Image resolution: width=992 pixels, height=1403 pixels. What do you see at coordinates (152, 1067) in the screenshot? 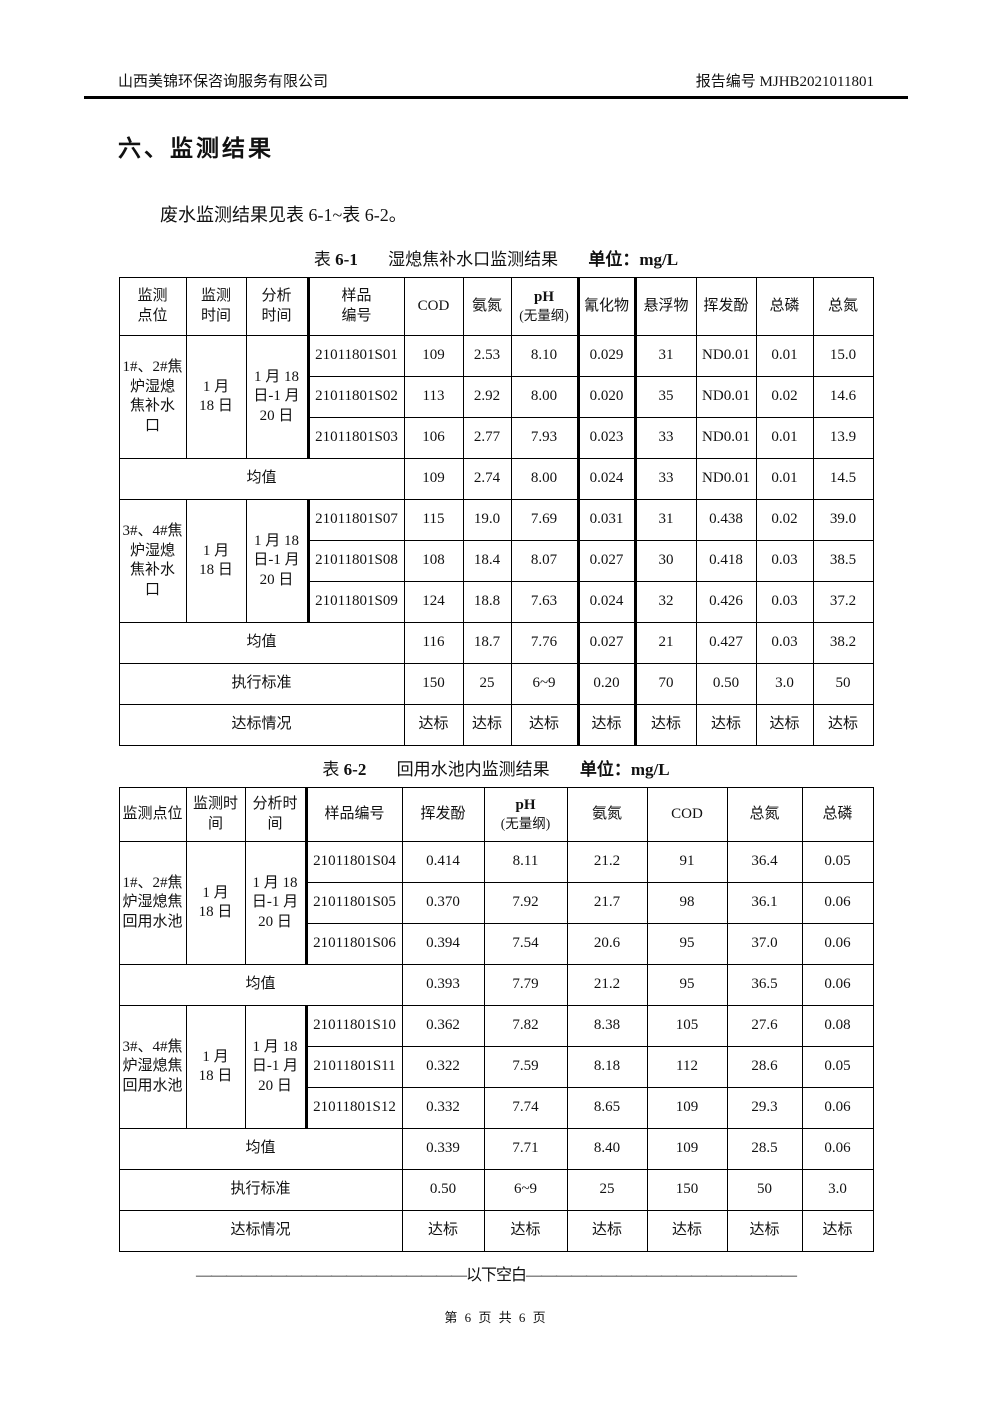
I see `site-cell: 3#、4#焦 炉湿熄焦 回用水池` at bounding box center [152, 1067].